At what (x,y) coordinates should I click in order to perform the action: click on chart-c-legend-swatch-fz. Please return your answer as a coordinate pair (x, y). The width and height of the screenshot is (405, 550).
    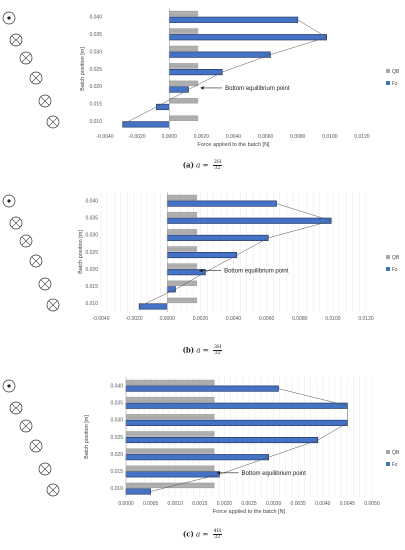
    Looking at the image, I should click on (388, 464).